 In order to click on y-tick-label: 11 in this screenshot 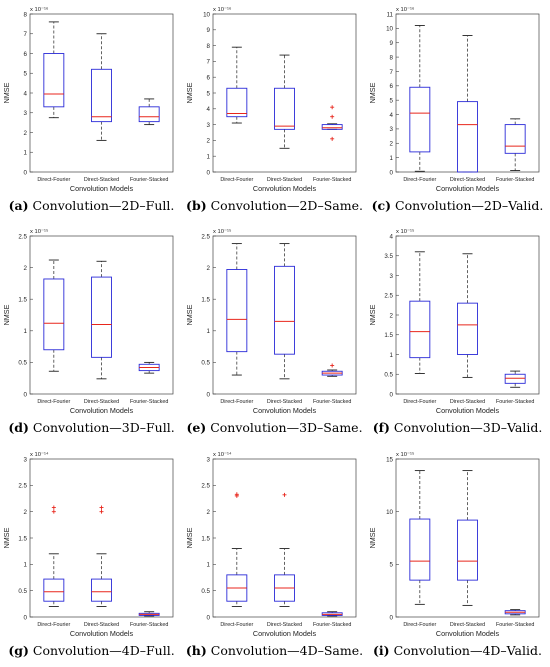, I will do `click(390, 14)`.